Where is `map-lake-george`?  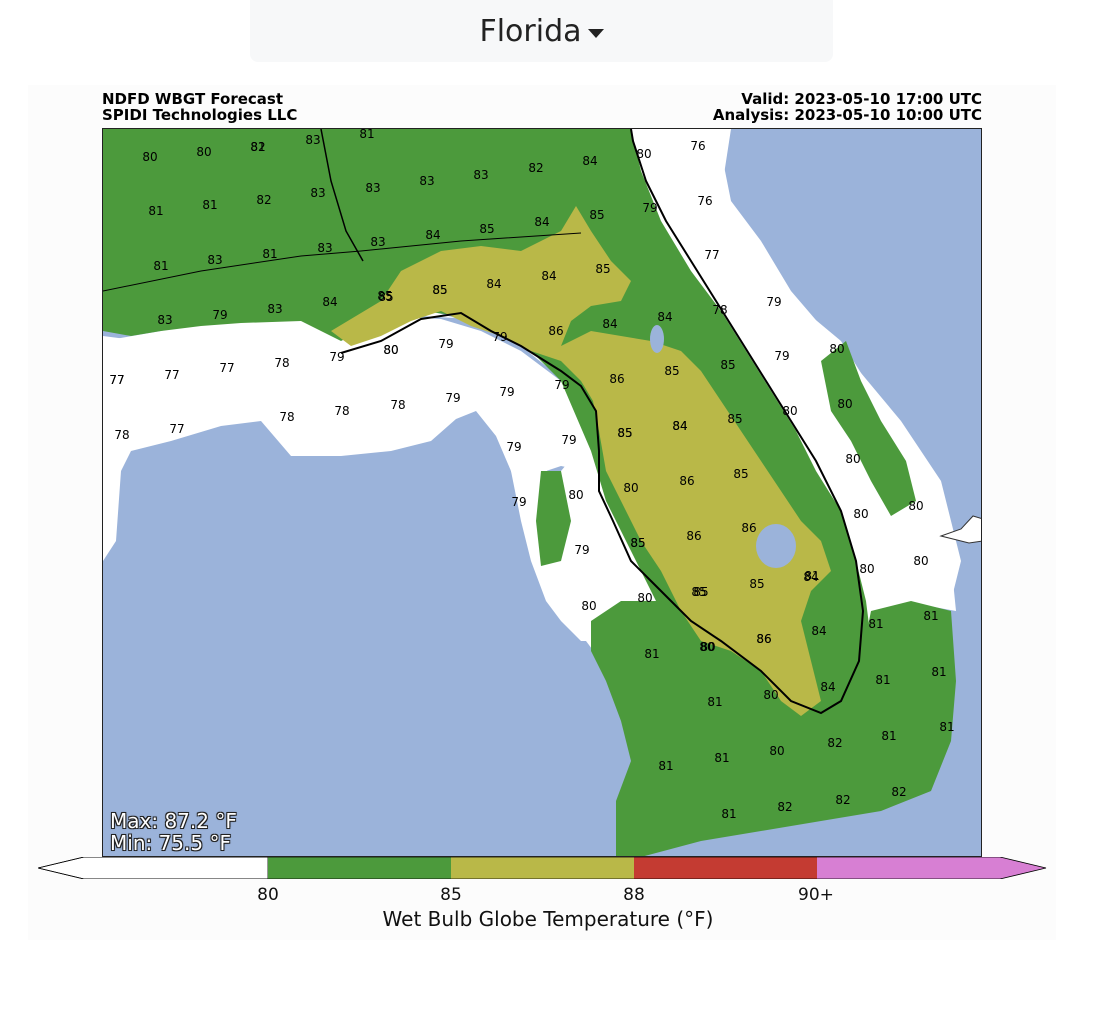 map-lake-george is located at coordinates (657, 339).